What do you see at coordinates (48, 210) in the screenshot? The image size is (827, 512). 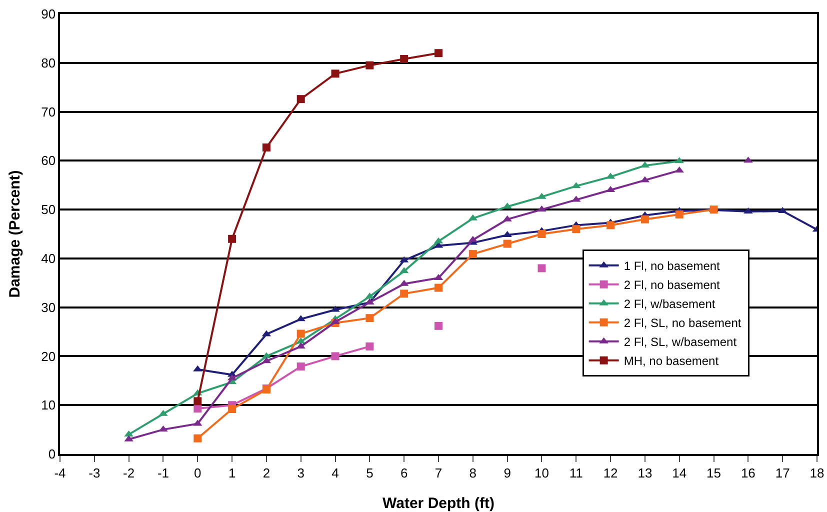 I see `y-tick-label: 50` at bounding box center [48, 210].